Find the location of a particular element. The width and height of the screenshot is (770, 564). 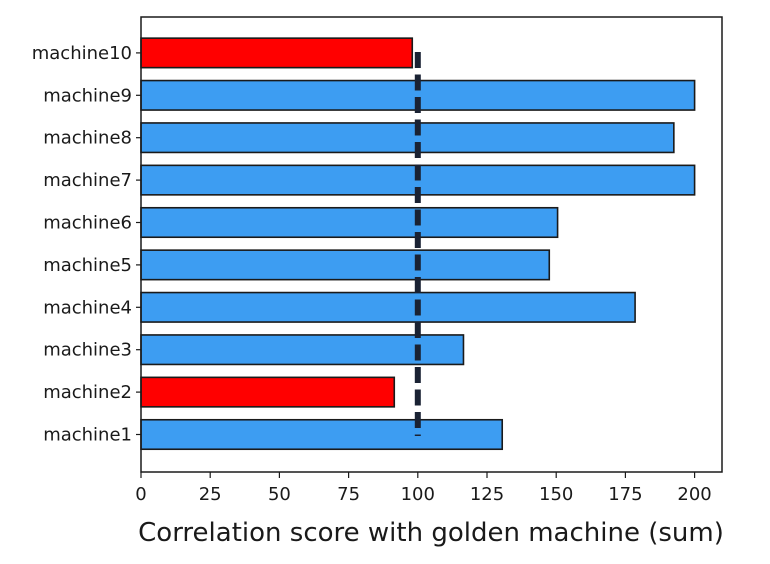

y-tick-label: machine4 is located at coordinates (87, 307).